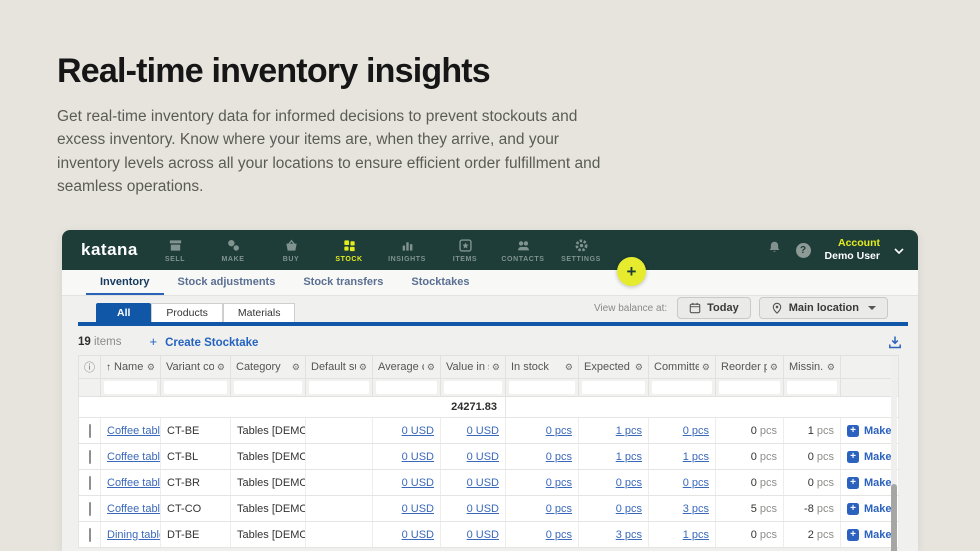  I want to click on account-menu: Account Demo User, so click(852, 250).